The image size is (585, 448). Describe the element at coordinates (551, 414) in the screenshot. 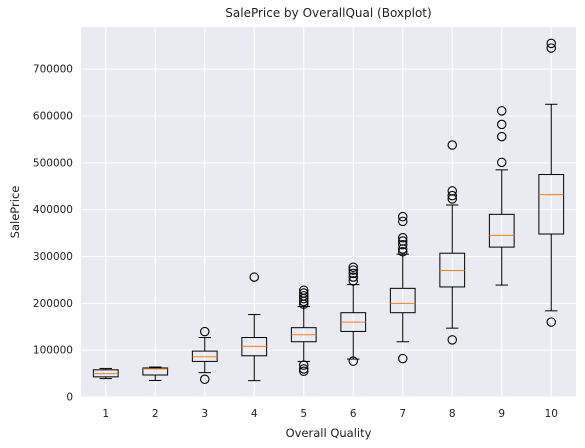

I see `x-tick-label: 10` at that location.